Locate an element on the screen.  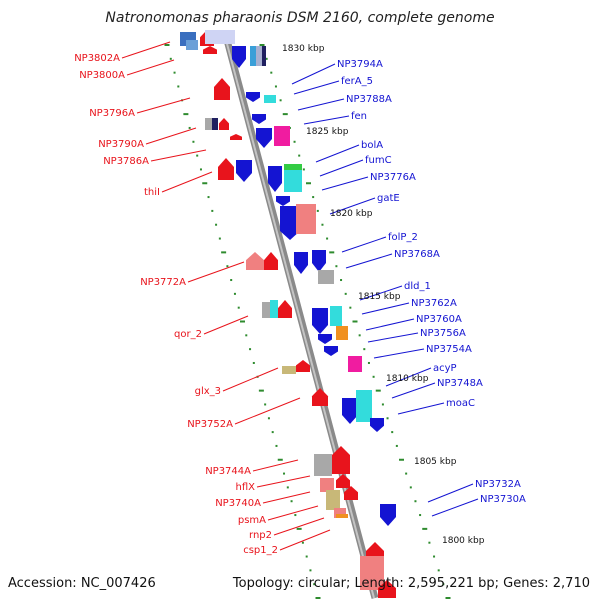
gene-label: NP3796A is located at coordinates (112, 113).